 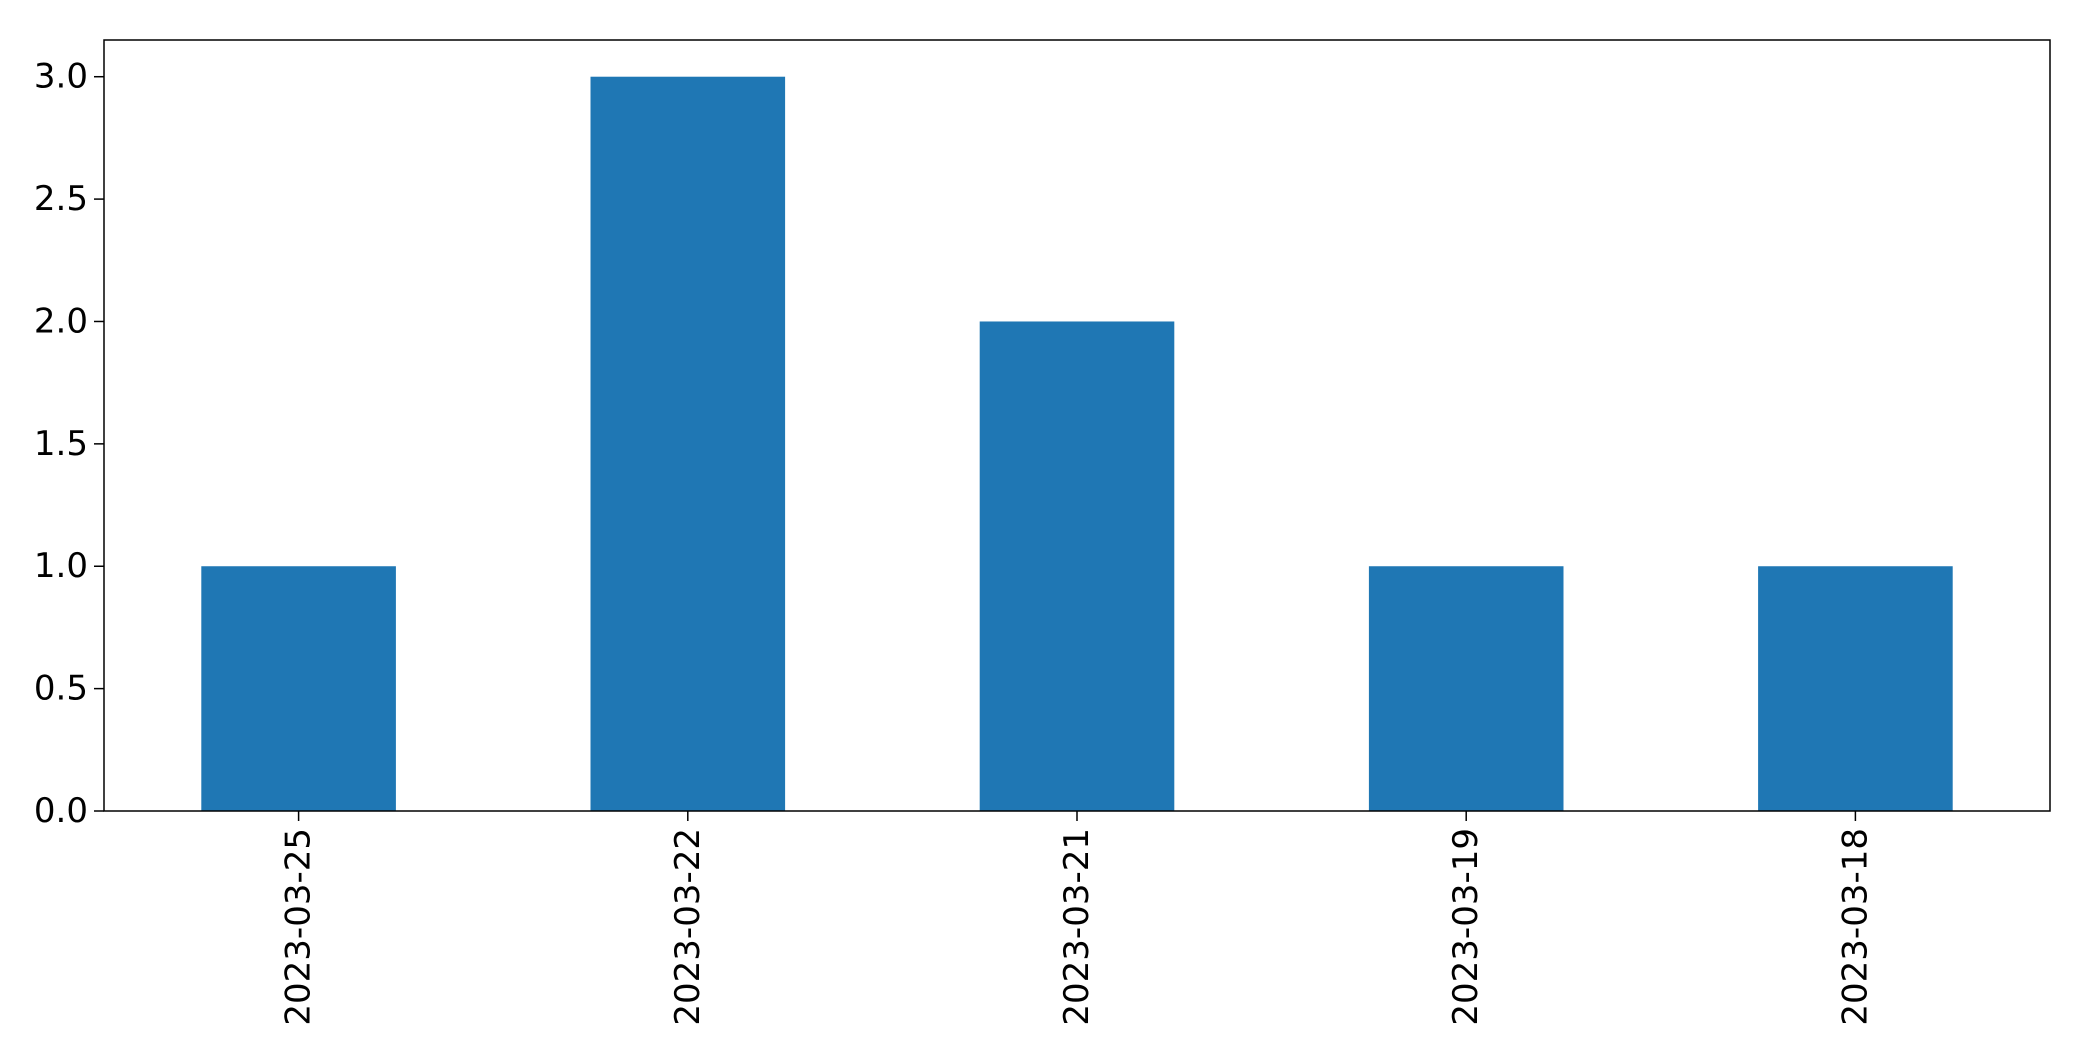 I want to click on y-tick-label: 0.0, so click(x=61, y=811).